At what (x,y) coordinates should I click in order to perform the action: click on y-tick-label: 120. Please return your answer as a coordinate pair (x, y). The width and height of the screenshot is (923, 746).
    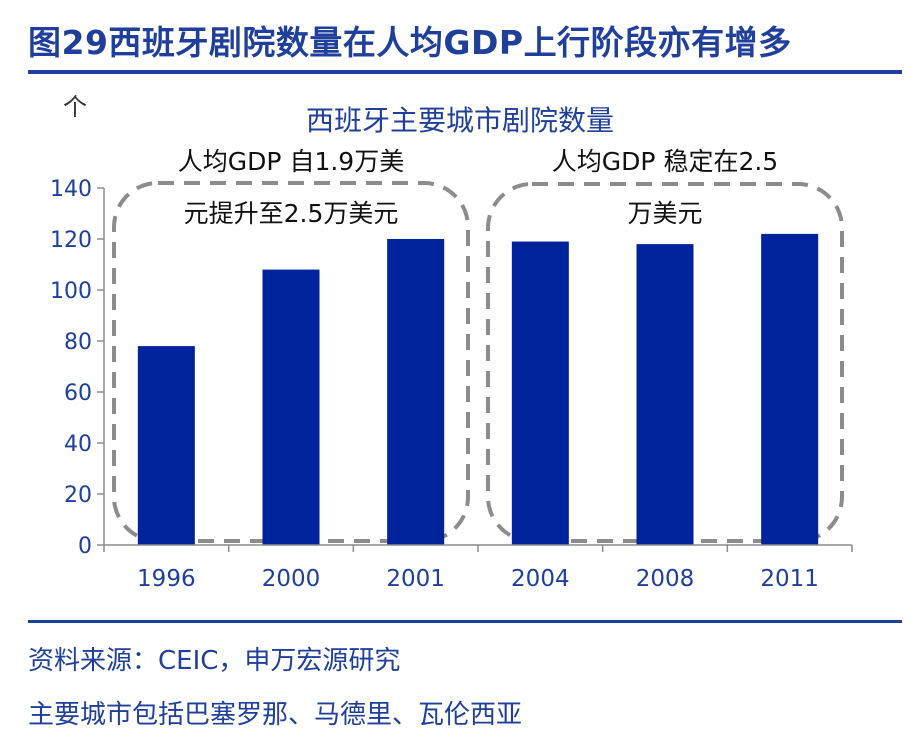
    Looking at the image, I should click on (71, 240).